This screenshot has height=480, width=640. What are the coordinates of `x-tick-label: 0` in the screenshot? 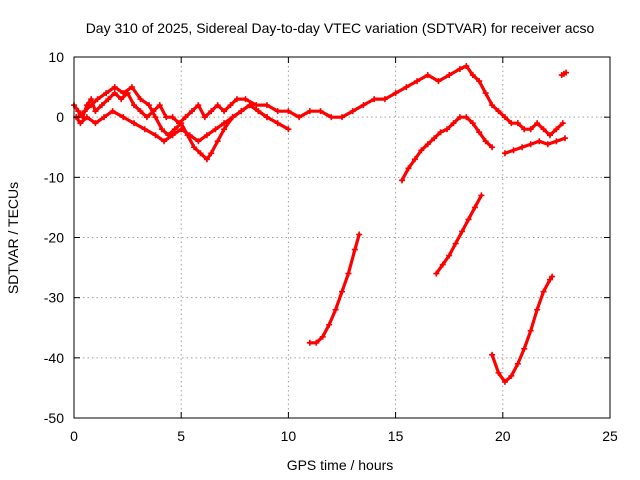 It's located at (74, 436).